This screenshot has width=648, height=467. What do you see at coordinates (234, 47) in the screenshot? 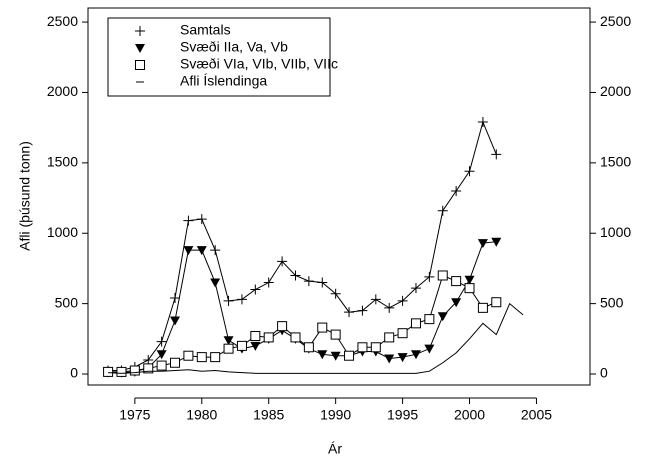
I see `legend-label: Svæði IIa, Va, Vb` at bounding box center [234, 47].